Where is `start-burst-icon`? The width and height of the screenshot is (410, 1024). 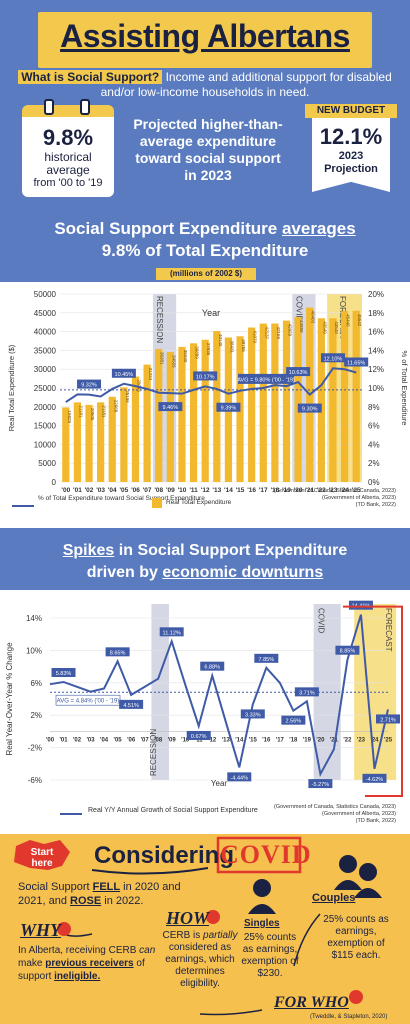 start-burst-icon is located at coordinates (42, 855).